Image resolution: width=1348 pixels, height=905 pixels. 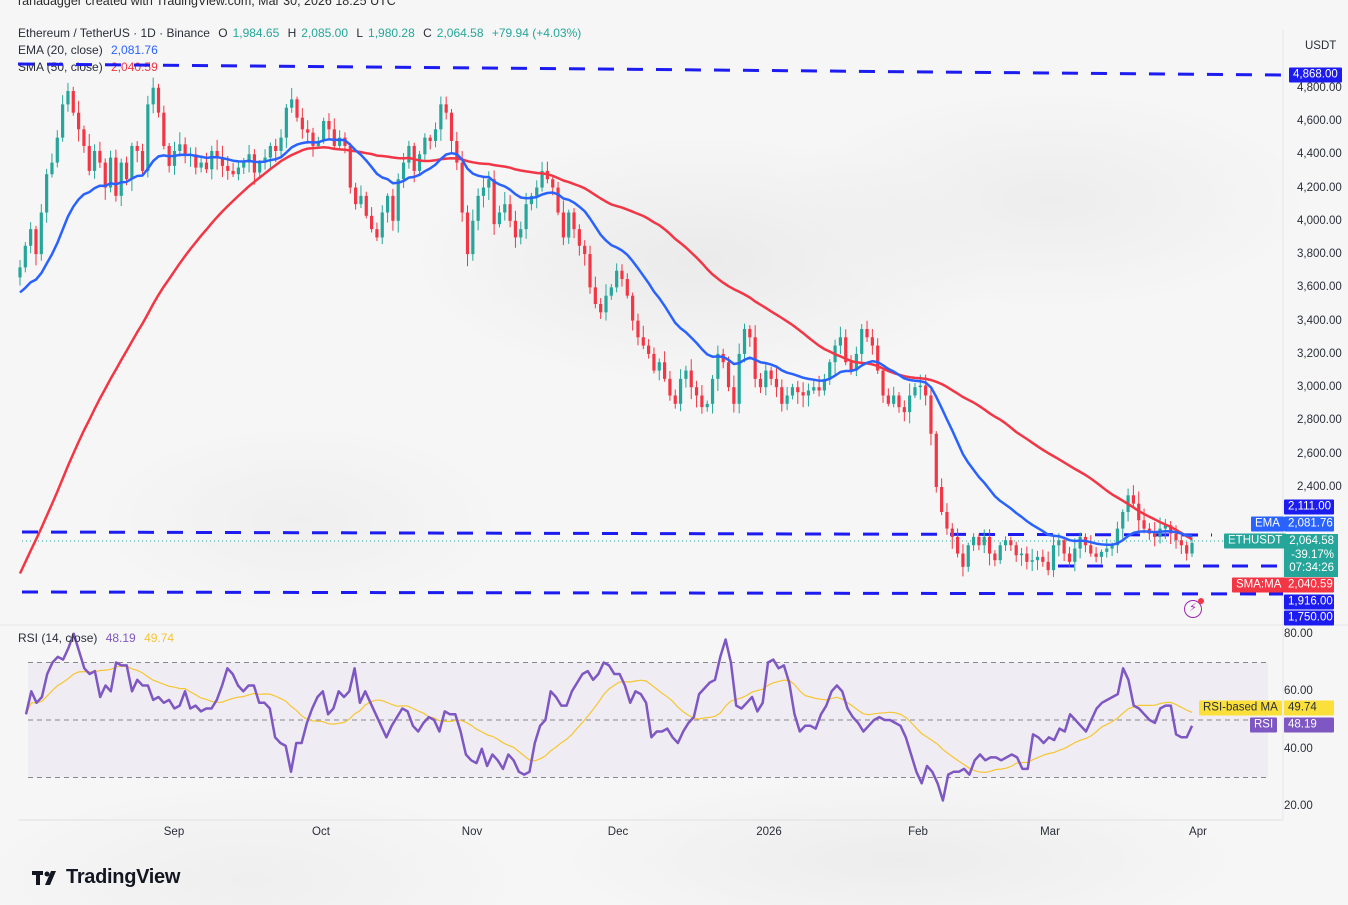 What do you see at coordinates (1319, 220) in the screenshot?
I see `price-tick: 4,000.00` at bounding box center [1319, 220].